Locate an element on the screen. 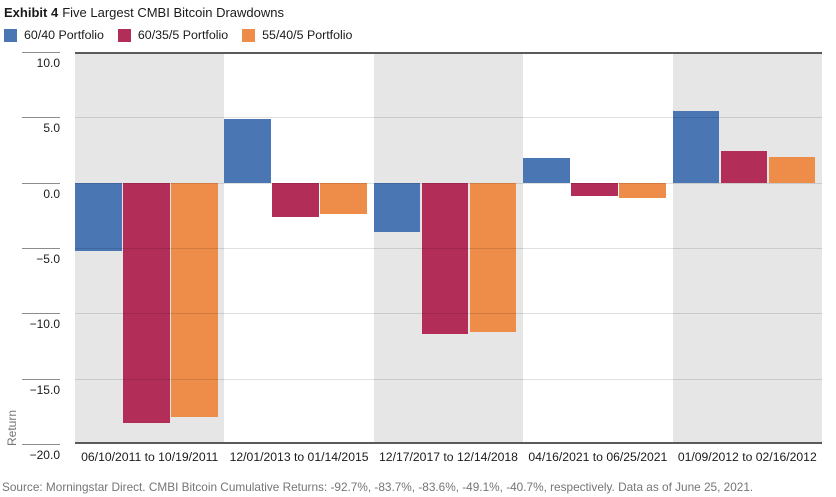 Image resolution: width=836 pixels, height=497 pixels. legend-item: 60/35/5 Portfolio is located at coordinates (173, 35).